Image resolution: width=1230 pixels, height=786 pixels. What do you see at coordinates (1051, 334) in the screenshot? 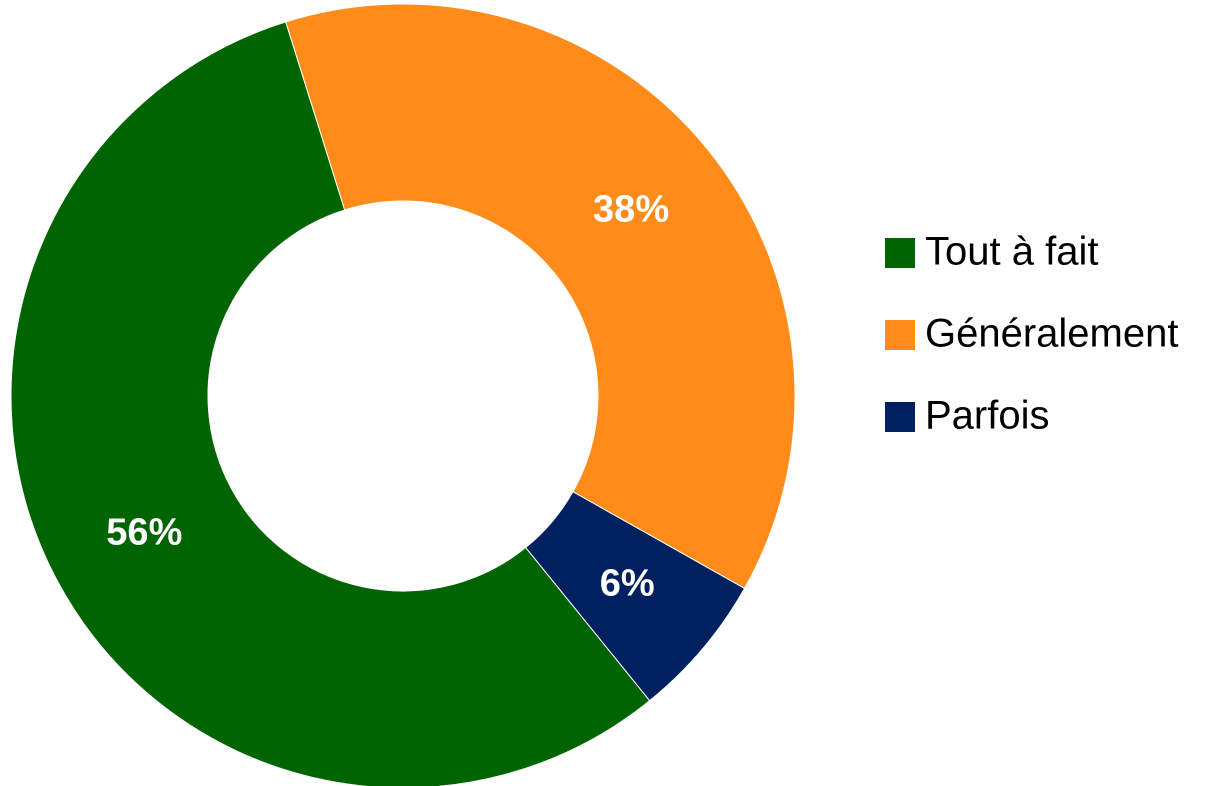
I see `legend-label: Généralement` at bounding box center [1051, 334].